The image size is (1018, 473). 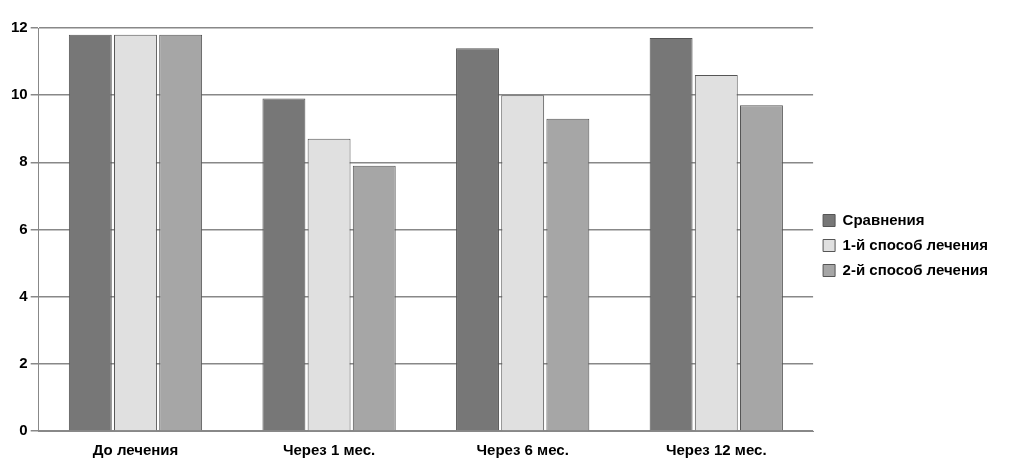 What do you see at coordinates (329, 450) in the screenshot?
I see `x-tick-label: Через 1 мес.` at bounding box center [329, 450].